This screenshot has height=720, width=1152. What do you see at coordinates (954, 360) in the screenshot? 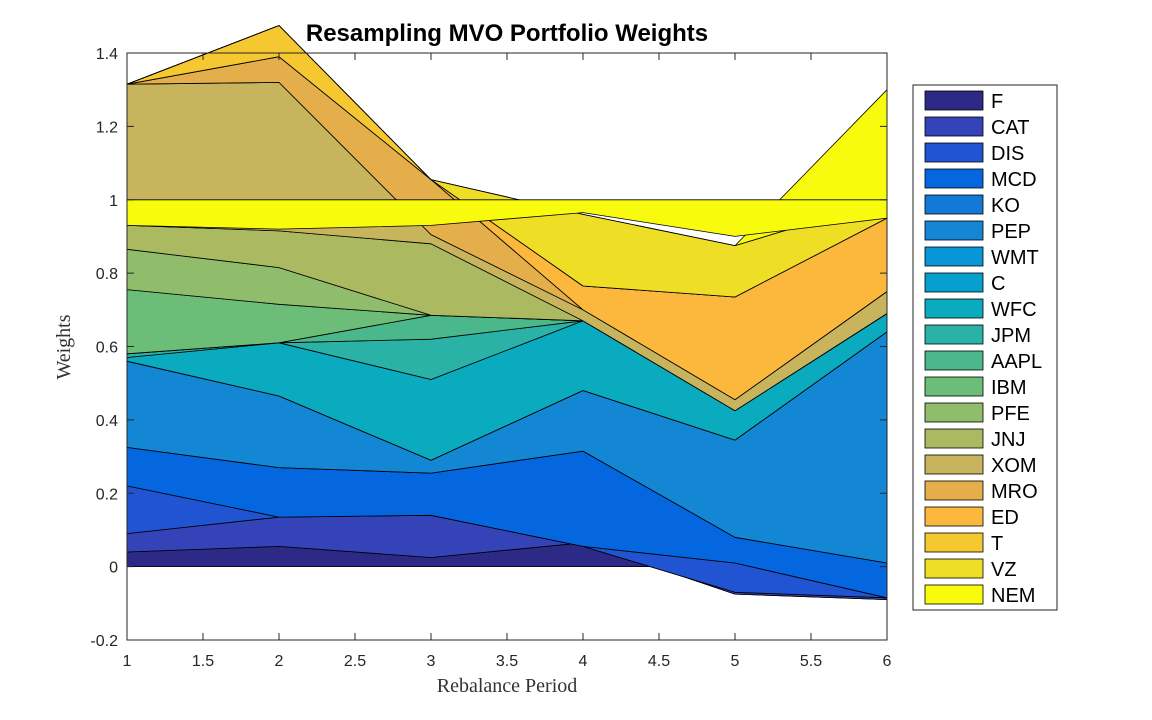
I see `legend-swatch-aapl` at bounding box center [954, 360].